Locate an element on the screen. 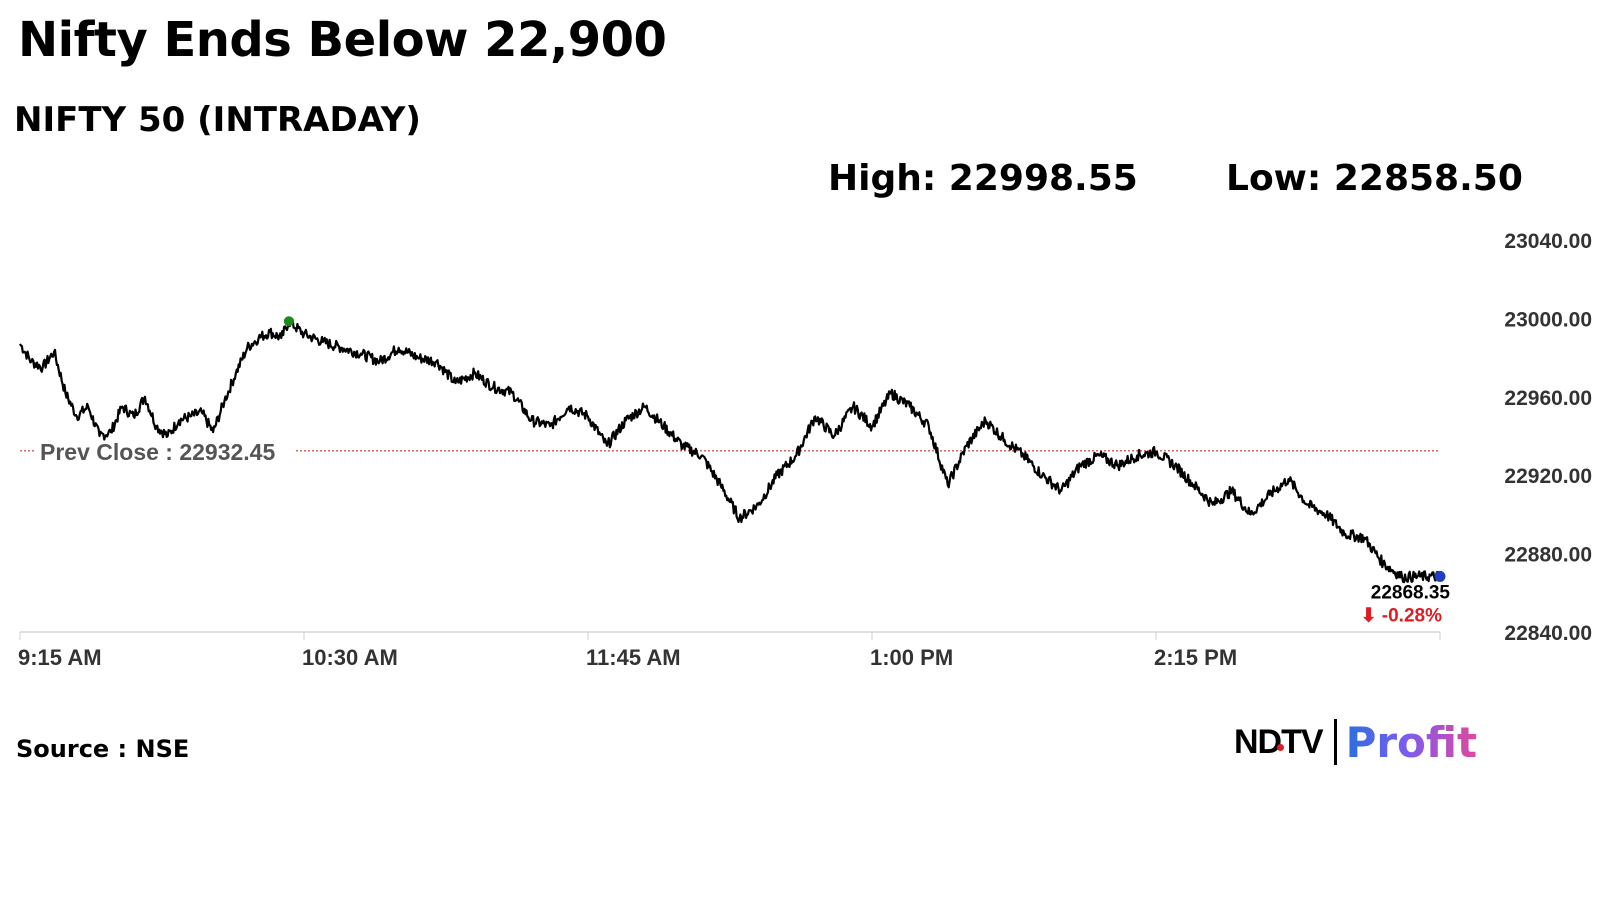 Image resolution: width=1600 pixels, height=900 pixels. x-tick-label: 2:15 PM is located at coordinates (1195, 657).